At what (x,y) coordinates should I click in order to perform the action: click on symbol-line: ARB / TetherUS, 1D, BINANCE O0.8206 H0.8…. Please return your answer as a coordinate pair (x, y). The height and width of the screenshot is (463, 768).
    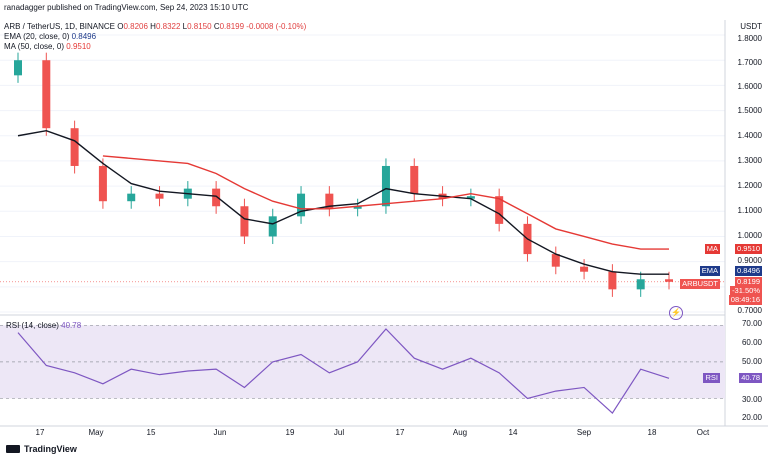
    Looking at the image, I should click on (155, 27).